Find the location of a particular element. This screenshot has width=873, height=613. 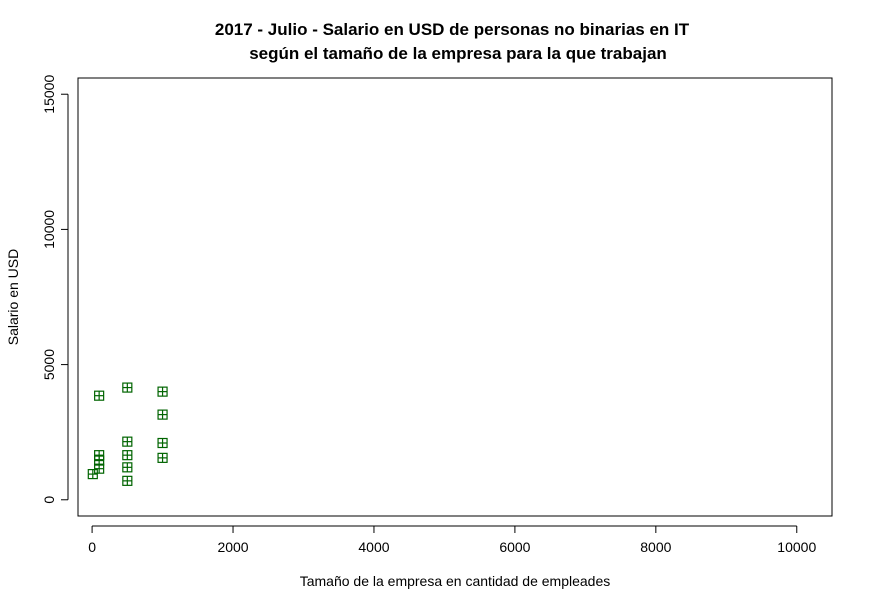

x-tick-label: 0 is located at coordinates (92, 547).